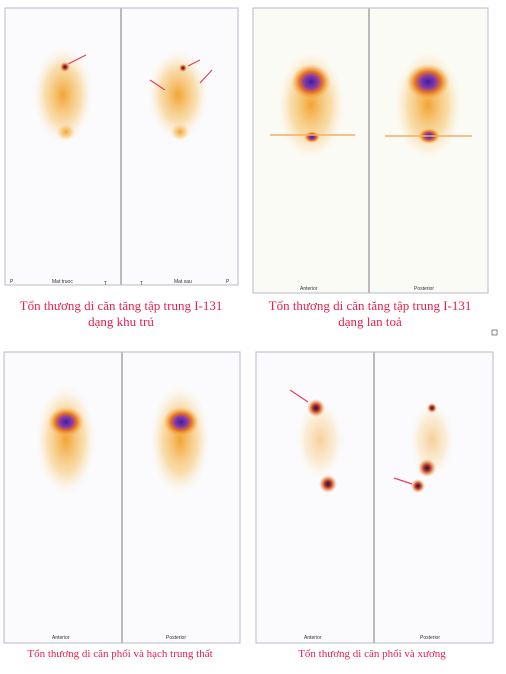 Image resolution: width=506 pixels, height=674 pixels. Describe the element at coordinates (370, 321) in the screenshot. I see `caption: dạng lan toả` at that location.